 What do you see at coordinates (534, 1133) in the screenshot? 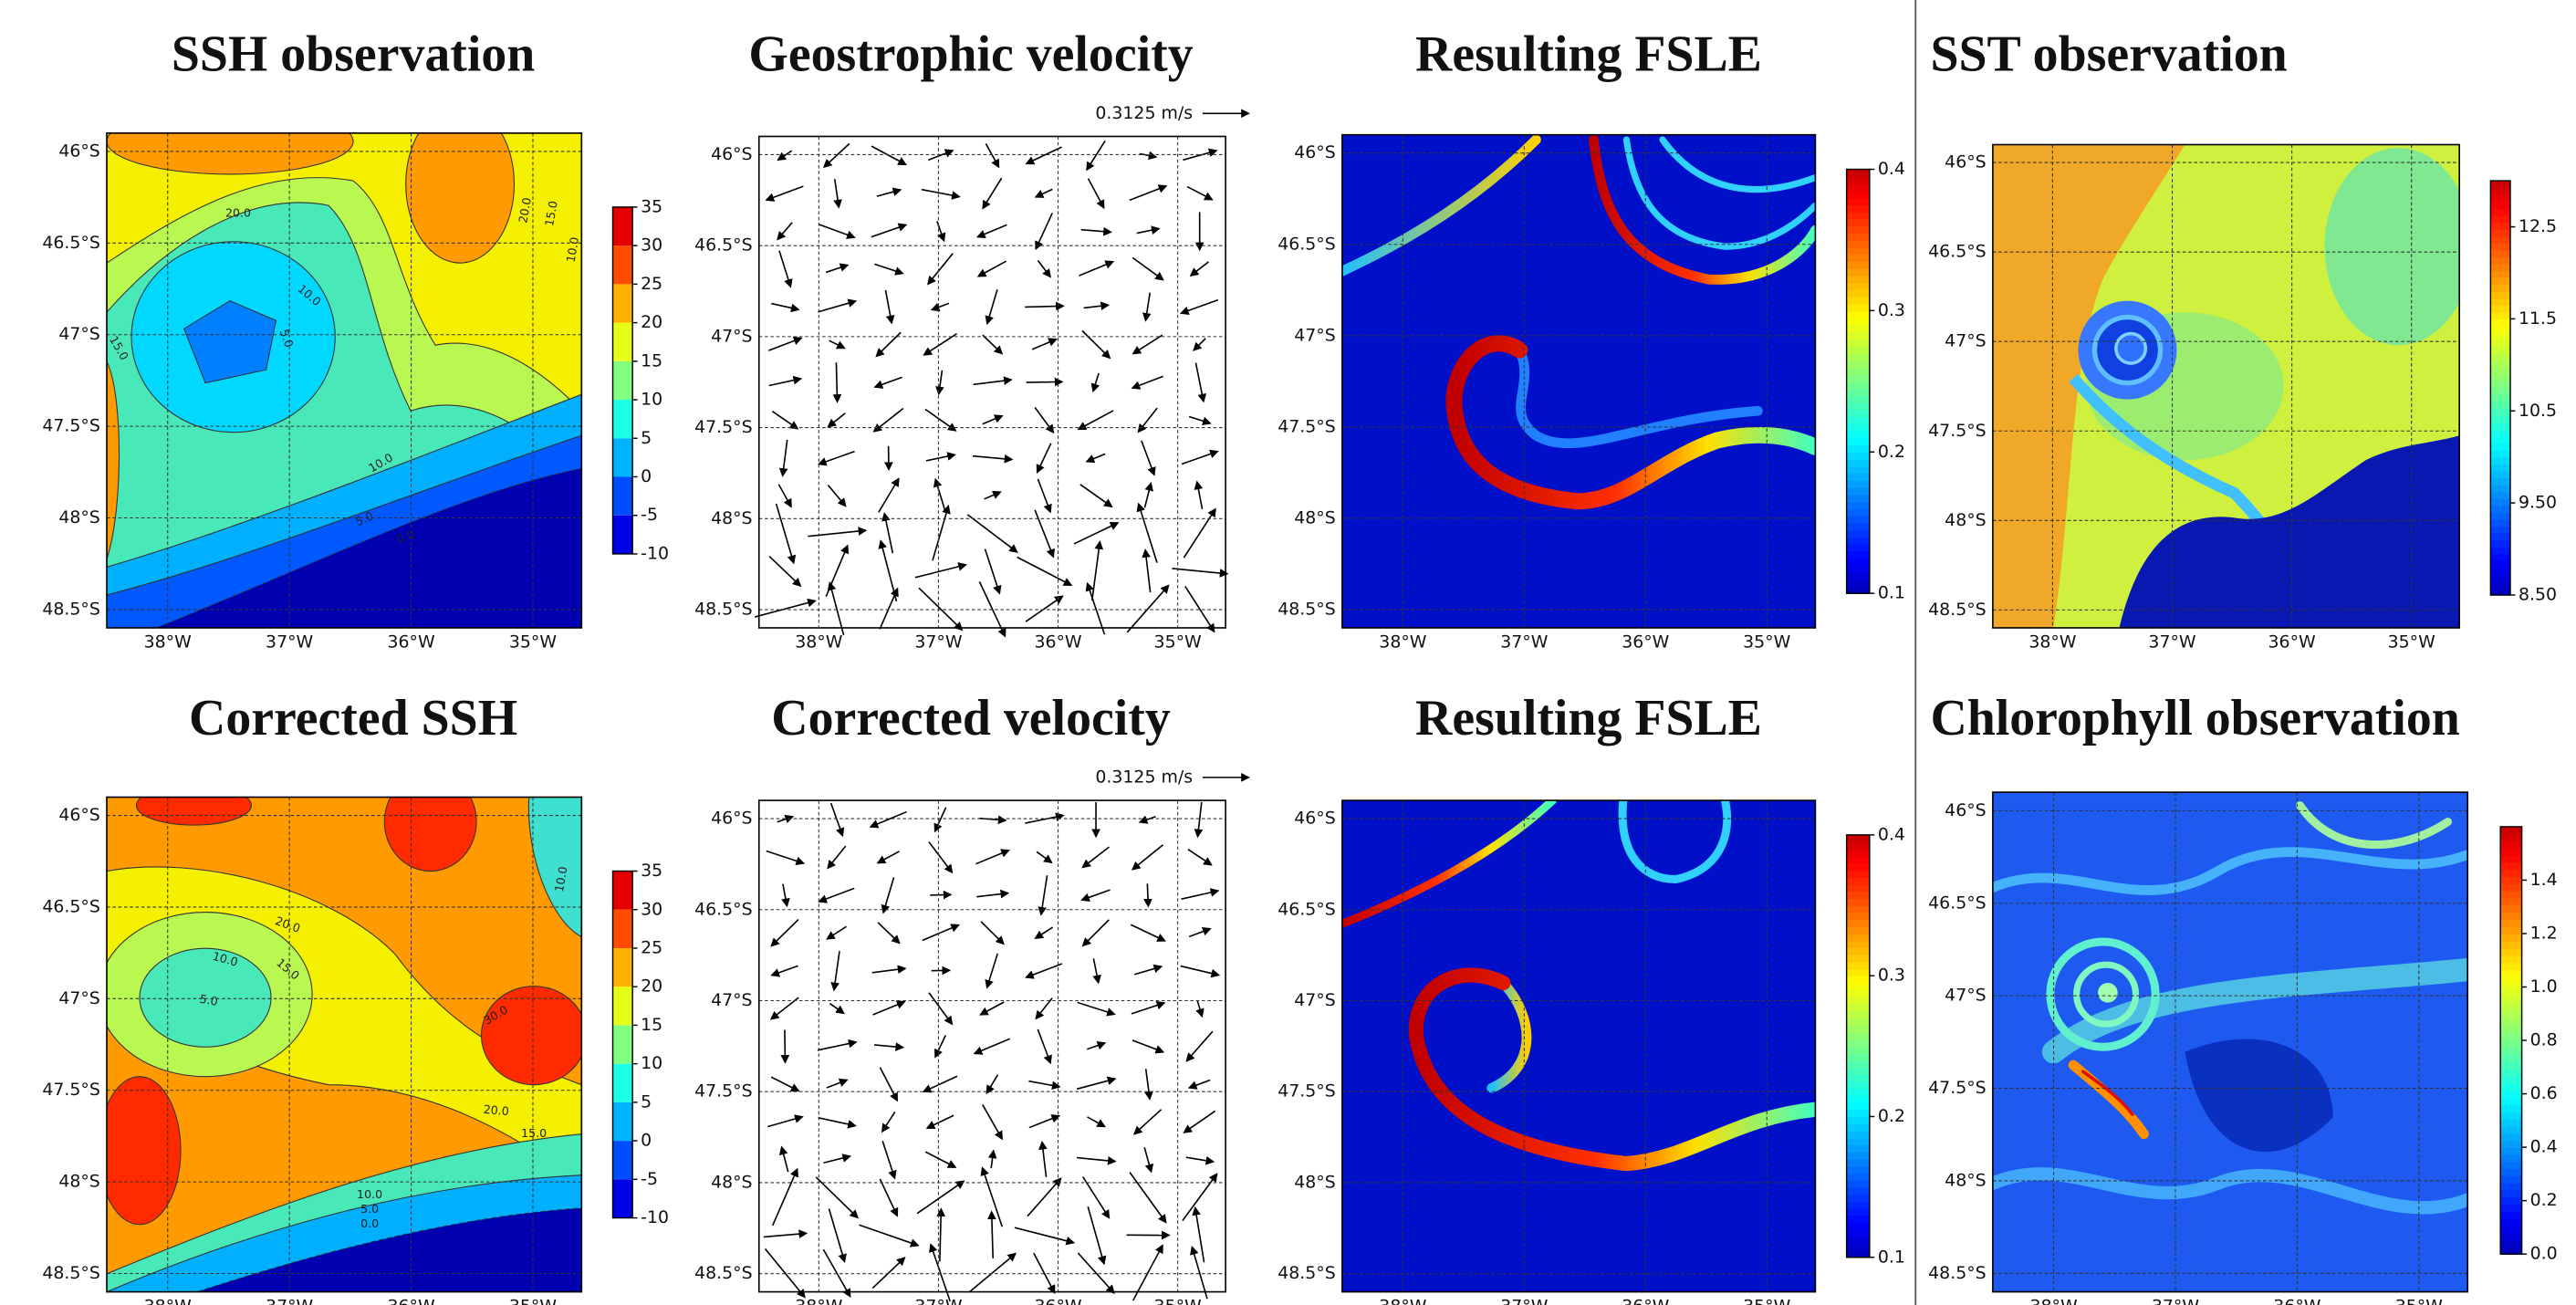
I see `contour-label: 15.0` at bounding box center [534, 1133].